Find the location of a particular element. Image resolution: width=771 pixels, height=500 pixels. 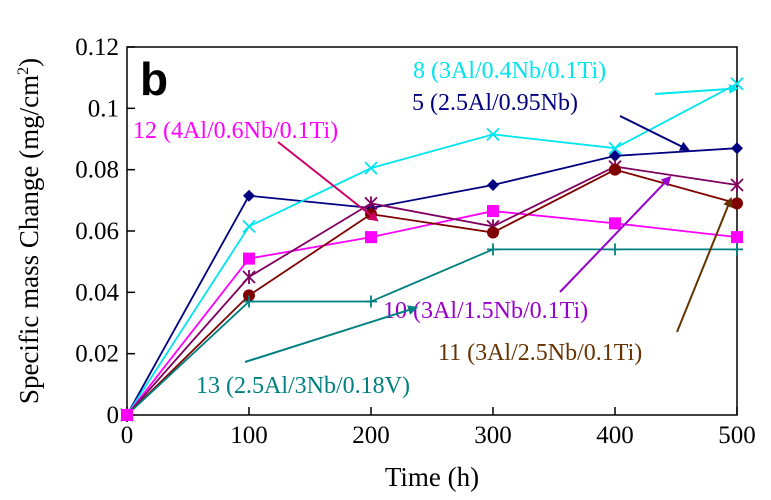

annotation-5: 13 (2.5Al/3Nb/0.18V) is located at coordinates (307, 352).